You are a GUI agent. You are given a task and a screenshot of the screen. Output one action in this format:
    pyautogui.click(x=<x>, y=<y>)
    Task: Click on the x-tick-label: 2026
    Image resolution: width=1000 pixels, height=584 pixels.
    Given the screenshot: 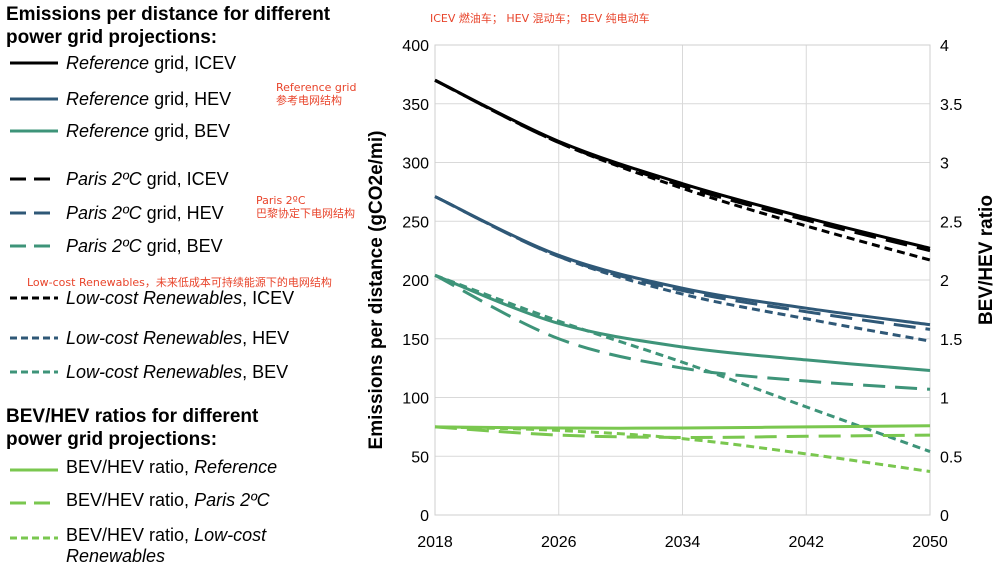 What is the action you would take?
    pyautogui.click(x=559, y=542)
    